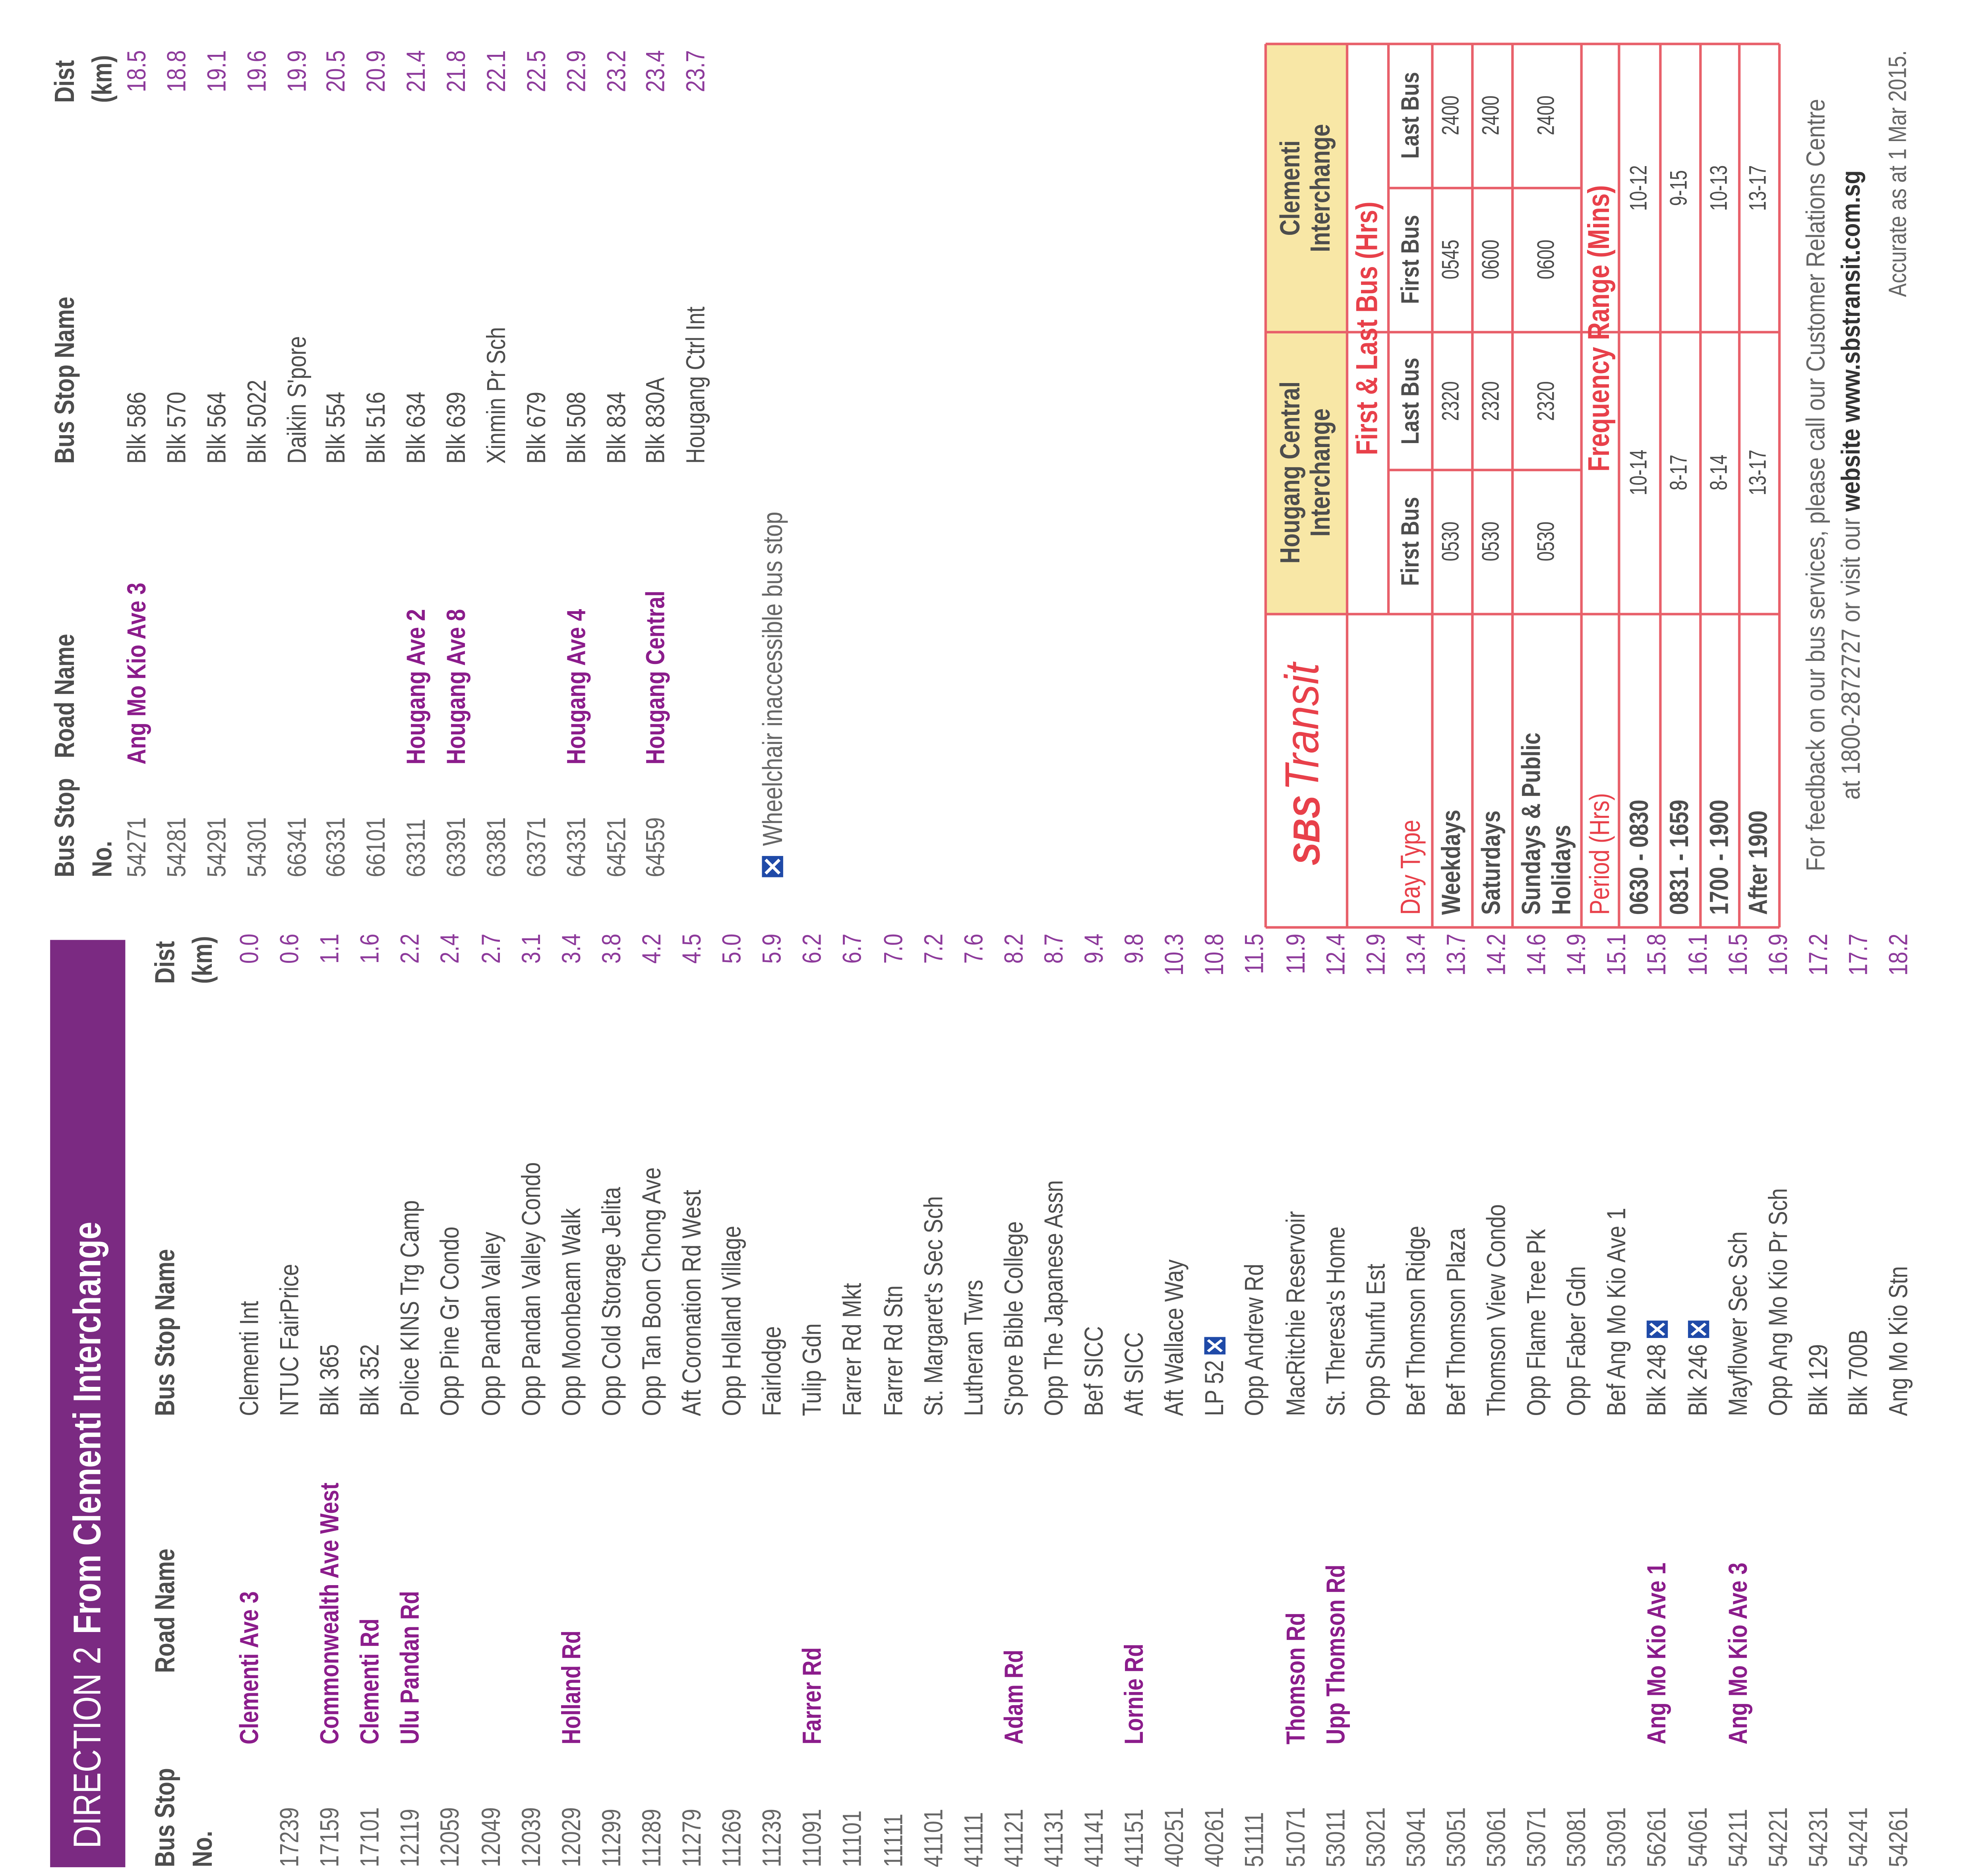 This screenshot has height=1876, width=1965. I want to click on distance: 9.4, so click(1094, 949).